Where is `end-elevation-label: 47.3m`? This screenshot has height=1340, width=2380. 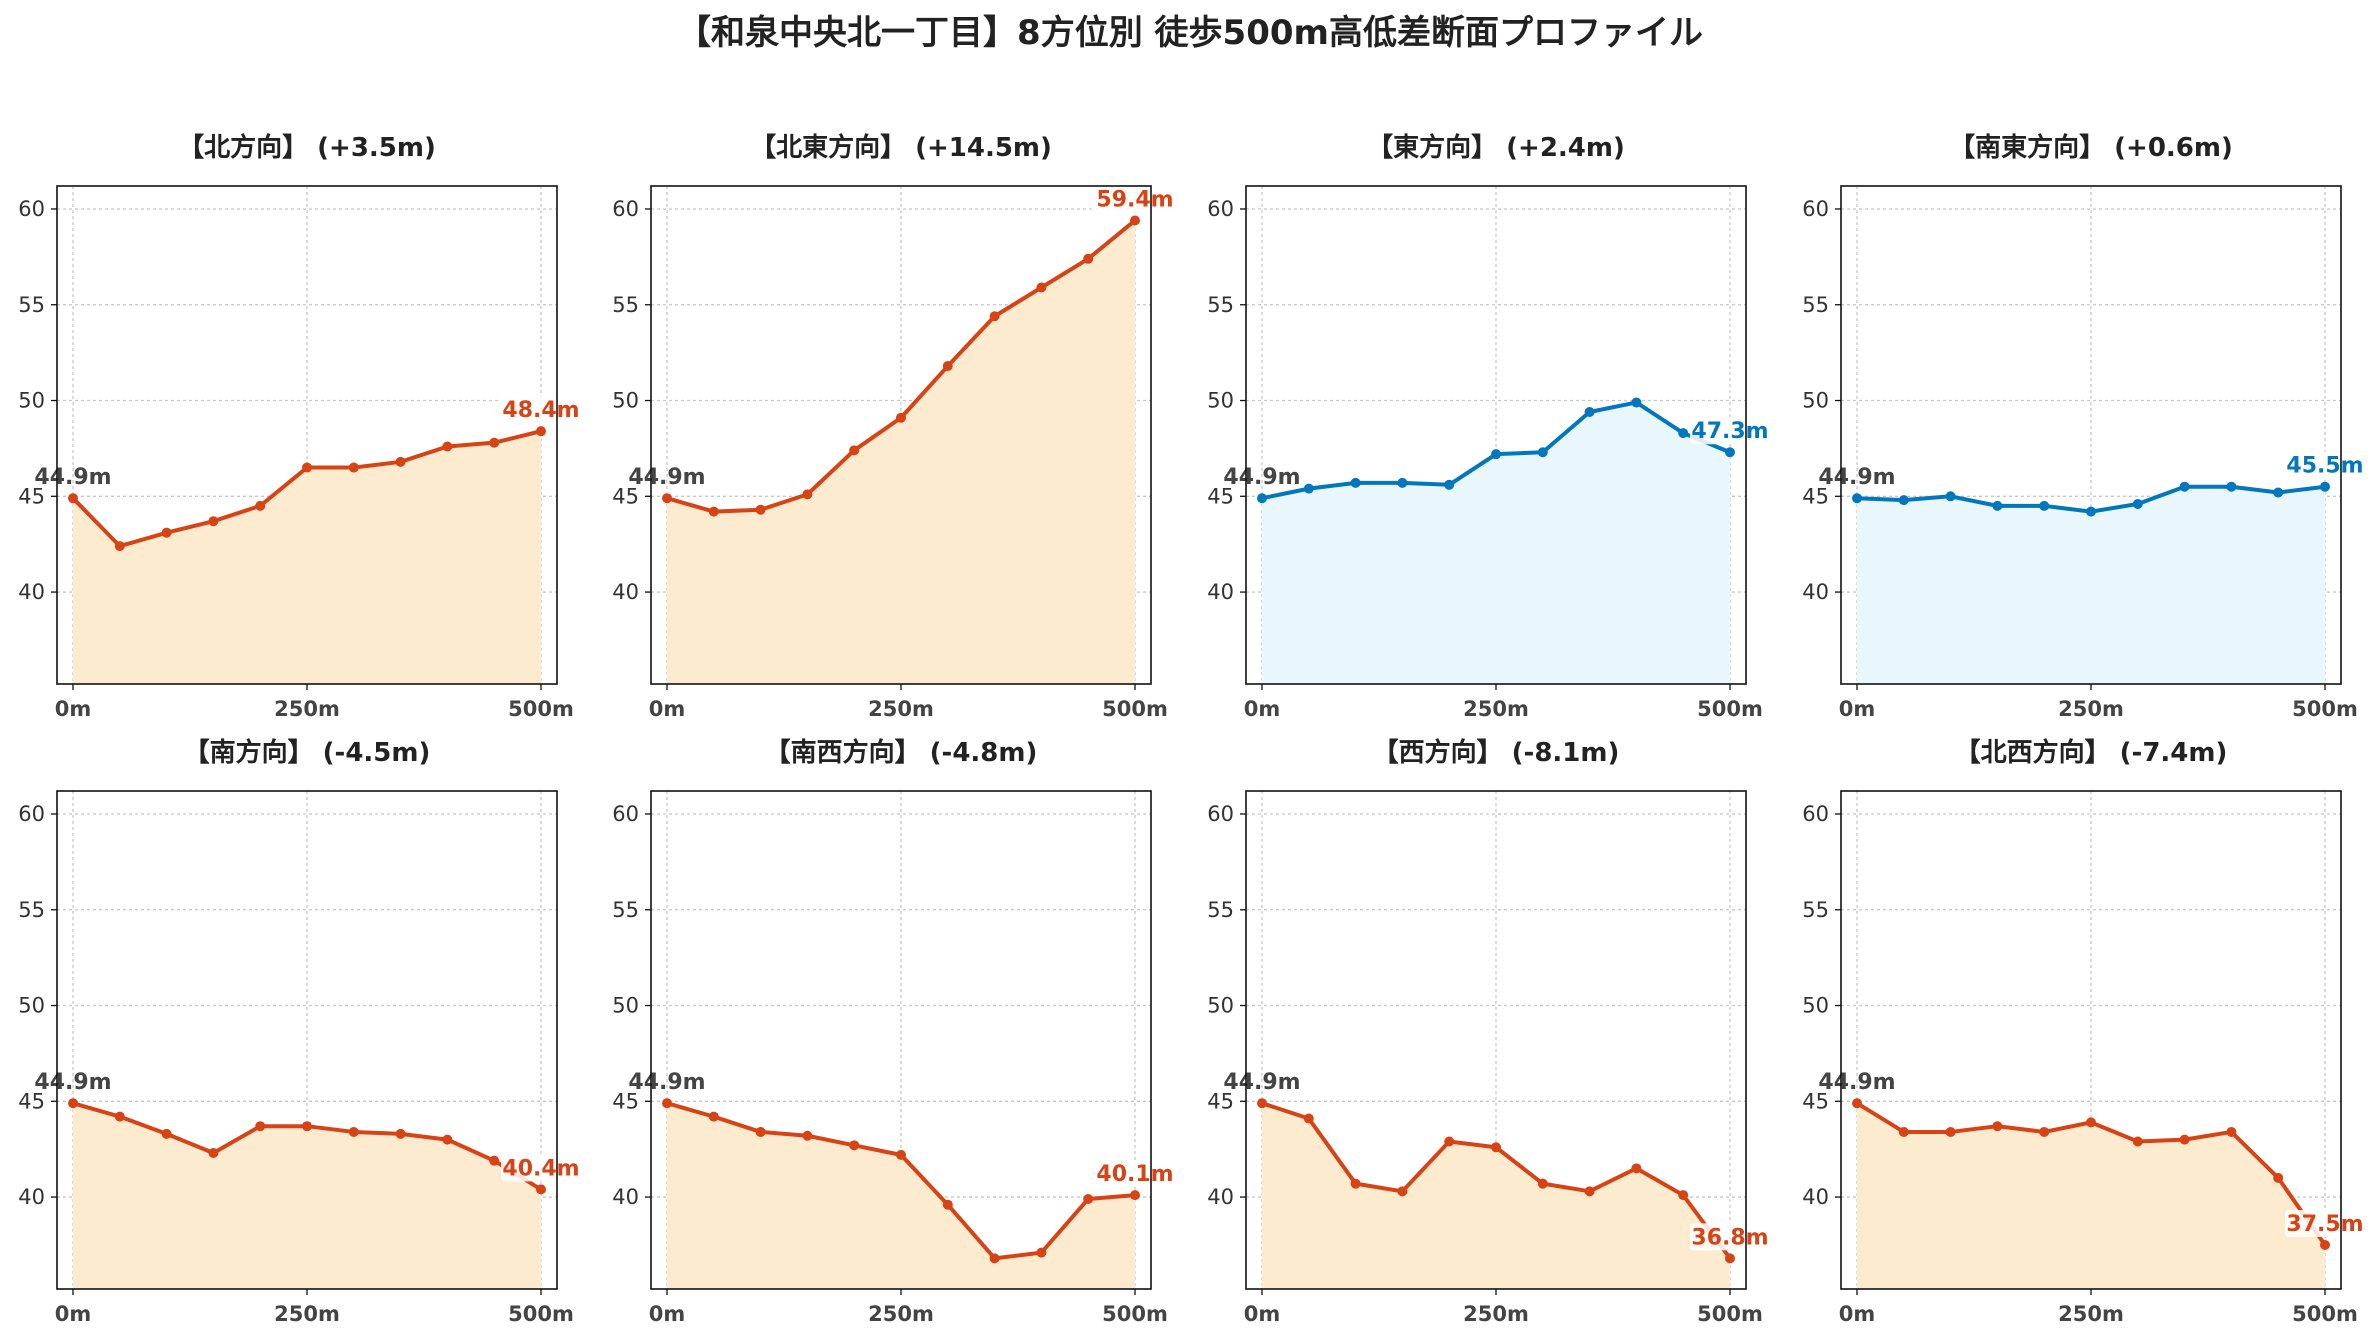 end-elevation-label: 47.3m is located at coordinates (1729, 431).